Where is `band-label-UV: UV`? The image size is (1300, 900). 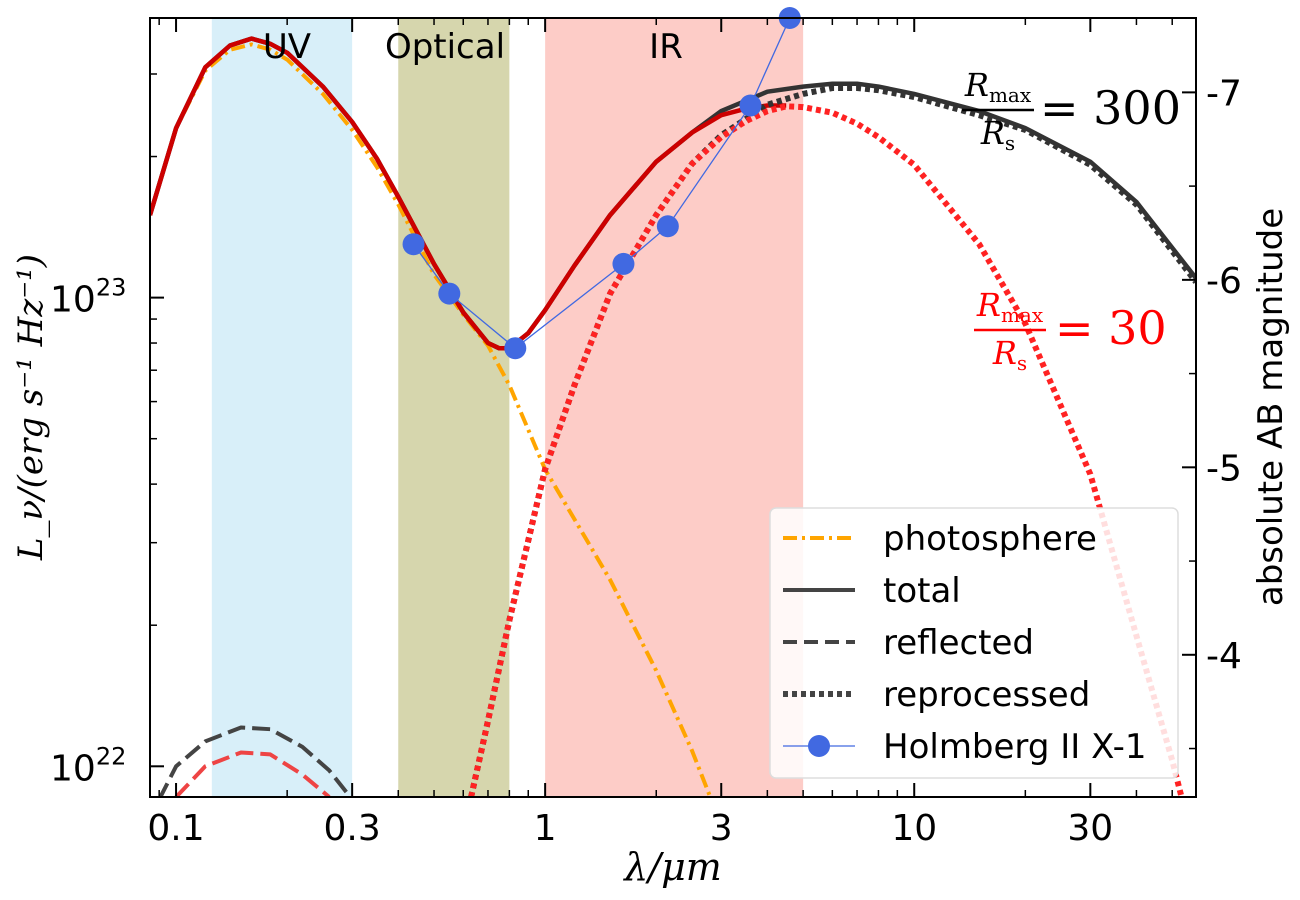
band-label-UV: UV is located at coordinates (287, 47).